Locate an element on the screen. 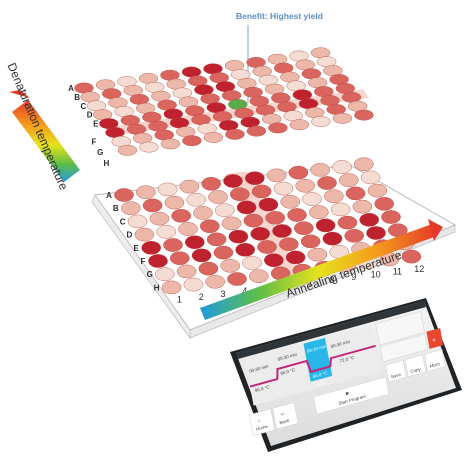 The width and height of the screenshot is (475, 468). lower-row-label: A is located at coordinates (109, 195).